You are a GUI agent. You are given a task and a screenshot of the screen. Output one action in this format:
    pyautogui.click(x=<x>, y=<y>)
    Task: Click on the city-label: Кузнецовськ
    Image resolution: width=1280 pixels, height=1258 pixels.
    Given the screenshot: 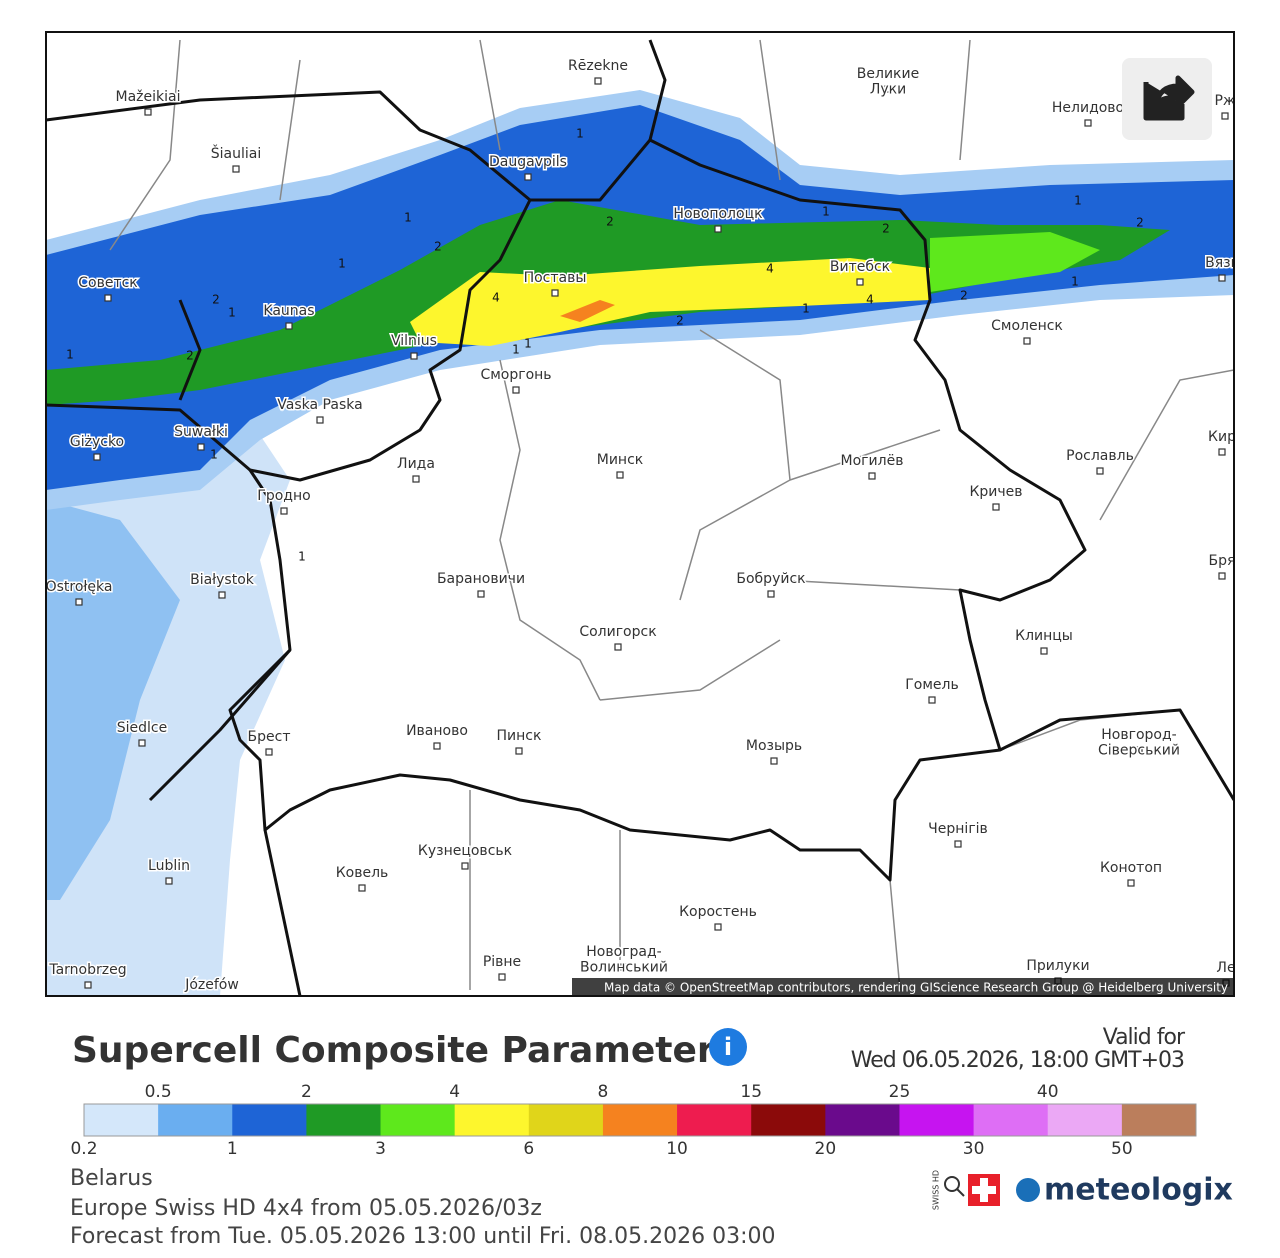 What is the action you would take?
    pyautogui.click(x=465, y=851)
    